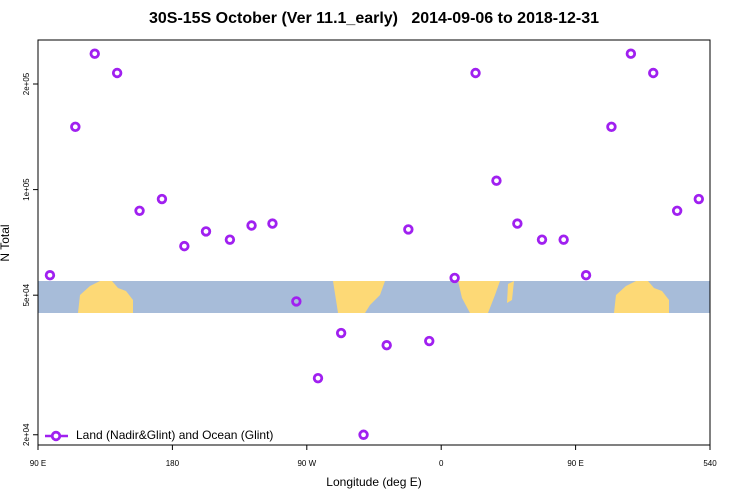 The width and height of the screenshot is (750, 500). What do you see at coordinates (26, 189) in the screenshot?
I see `y-tick-label: 1e+05` at bounding box center [26, 189].